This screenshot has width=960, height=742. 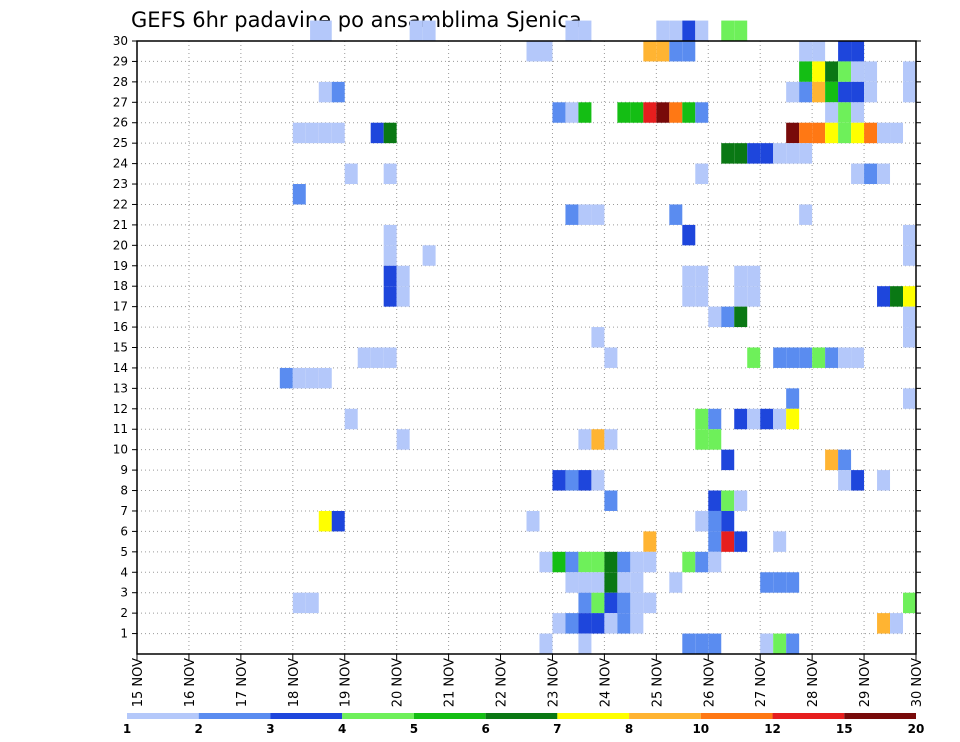 What do you see at coordinates (120, 184) in the screenshot?
I see `y-tick-label: 23` at bounding box center [120, 184].